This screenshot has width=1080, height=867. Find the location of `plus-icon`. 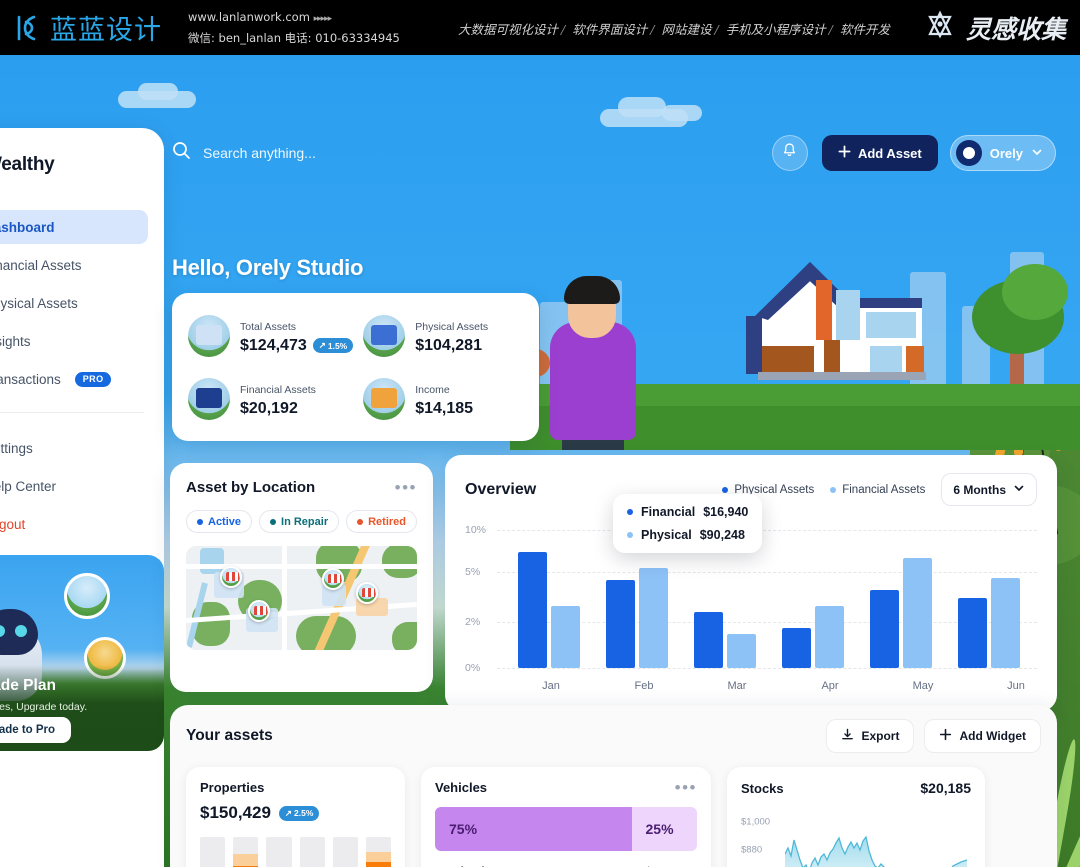

plus-icon is located at coordinates (844, 153).